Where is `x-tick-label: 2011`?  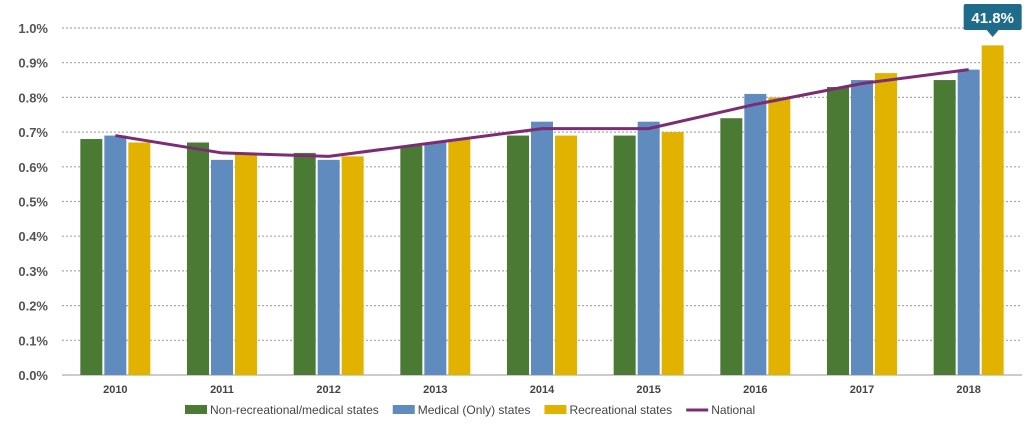
x-tick-label: 2011 is located at coordinates (222, 390).